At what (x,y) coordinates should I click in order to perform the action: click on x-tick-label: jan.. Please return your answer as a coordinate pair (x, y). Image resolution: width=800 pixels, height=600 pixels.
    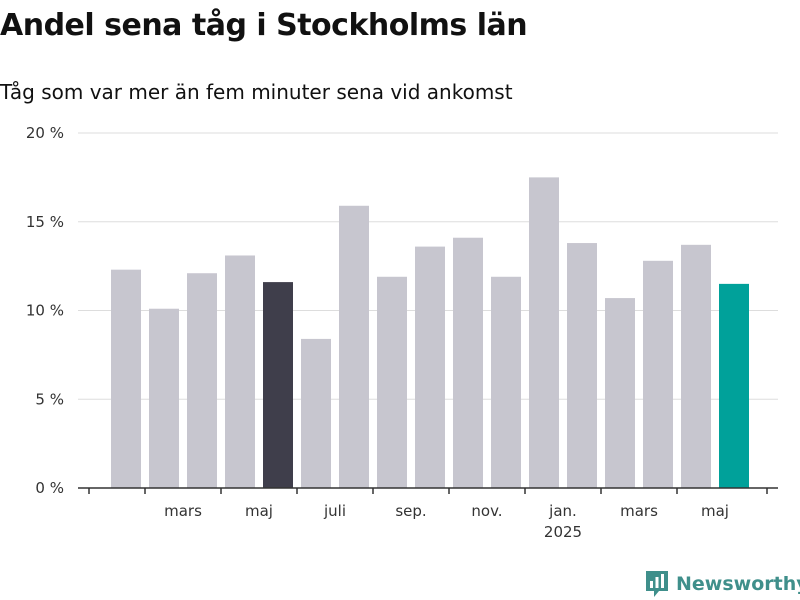
    Looking at the image, I should click on (562, 511).